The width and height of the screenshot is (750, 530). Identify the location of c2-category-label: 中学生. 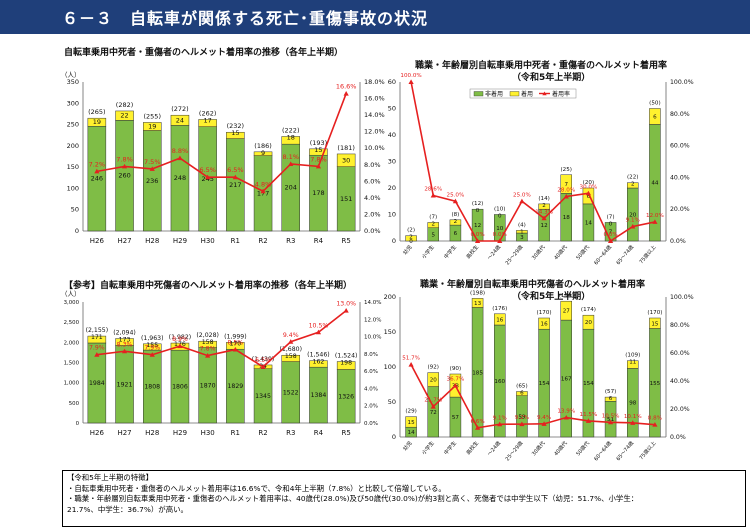
(450, 251).